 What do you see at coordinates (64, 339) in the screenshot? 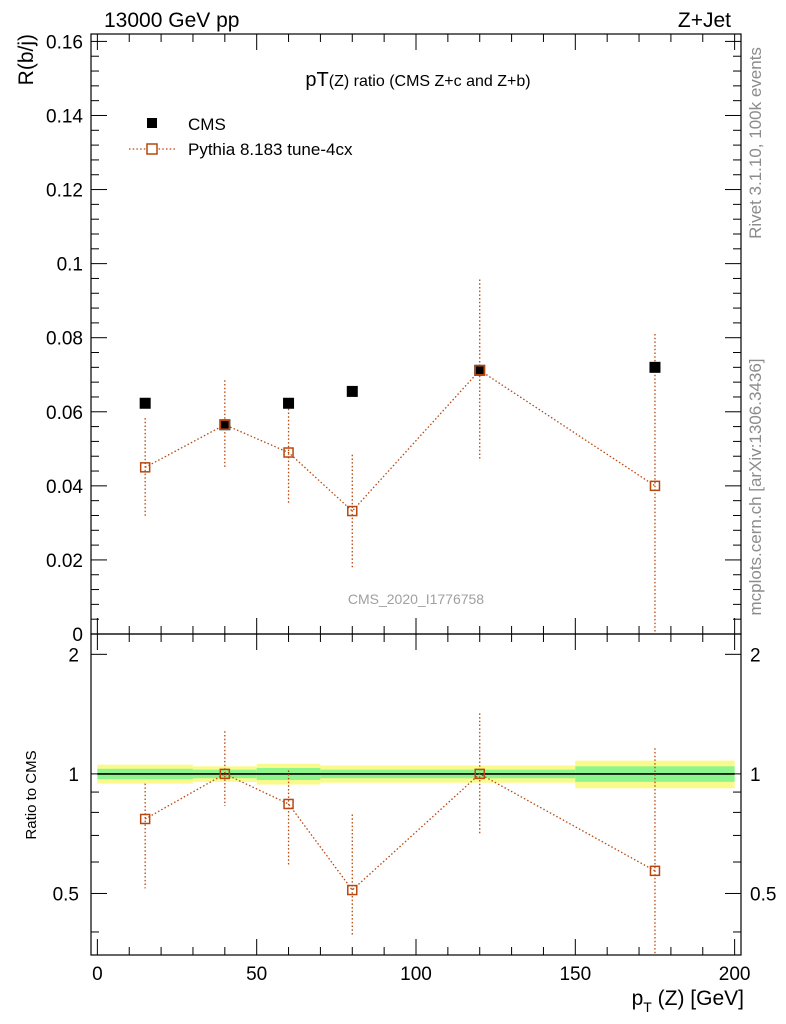
I see `main-ytick-label: 0.08` at bounding box center [64, 339].